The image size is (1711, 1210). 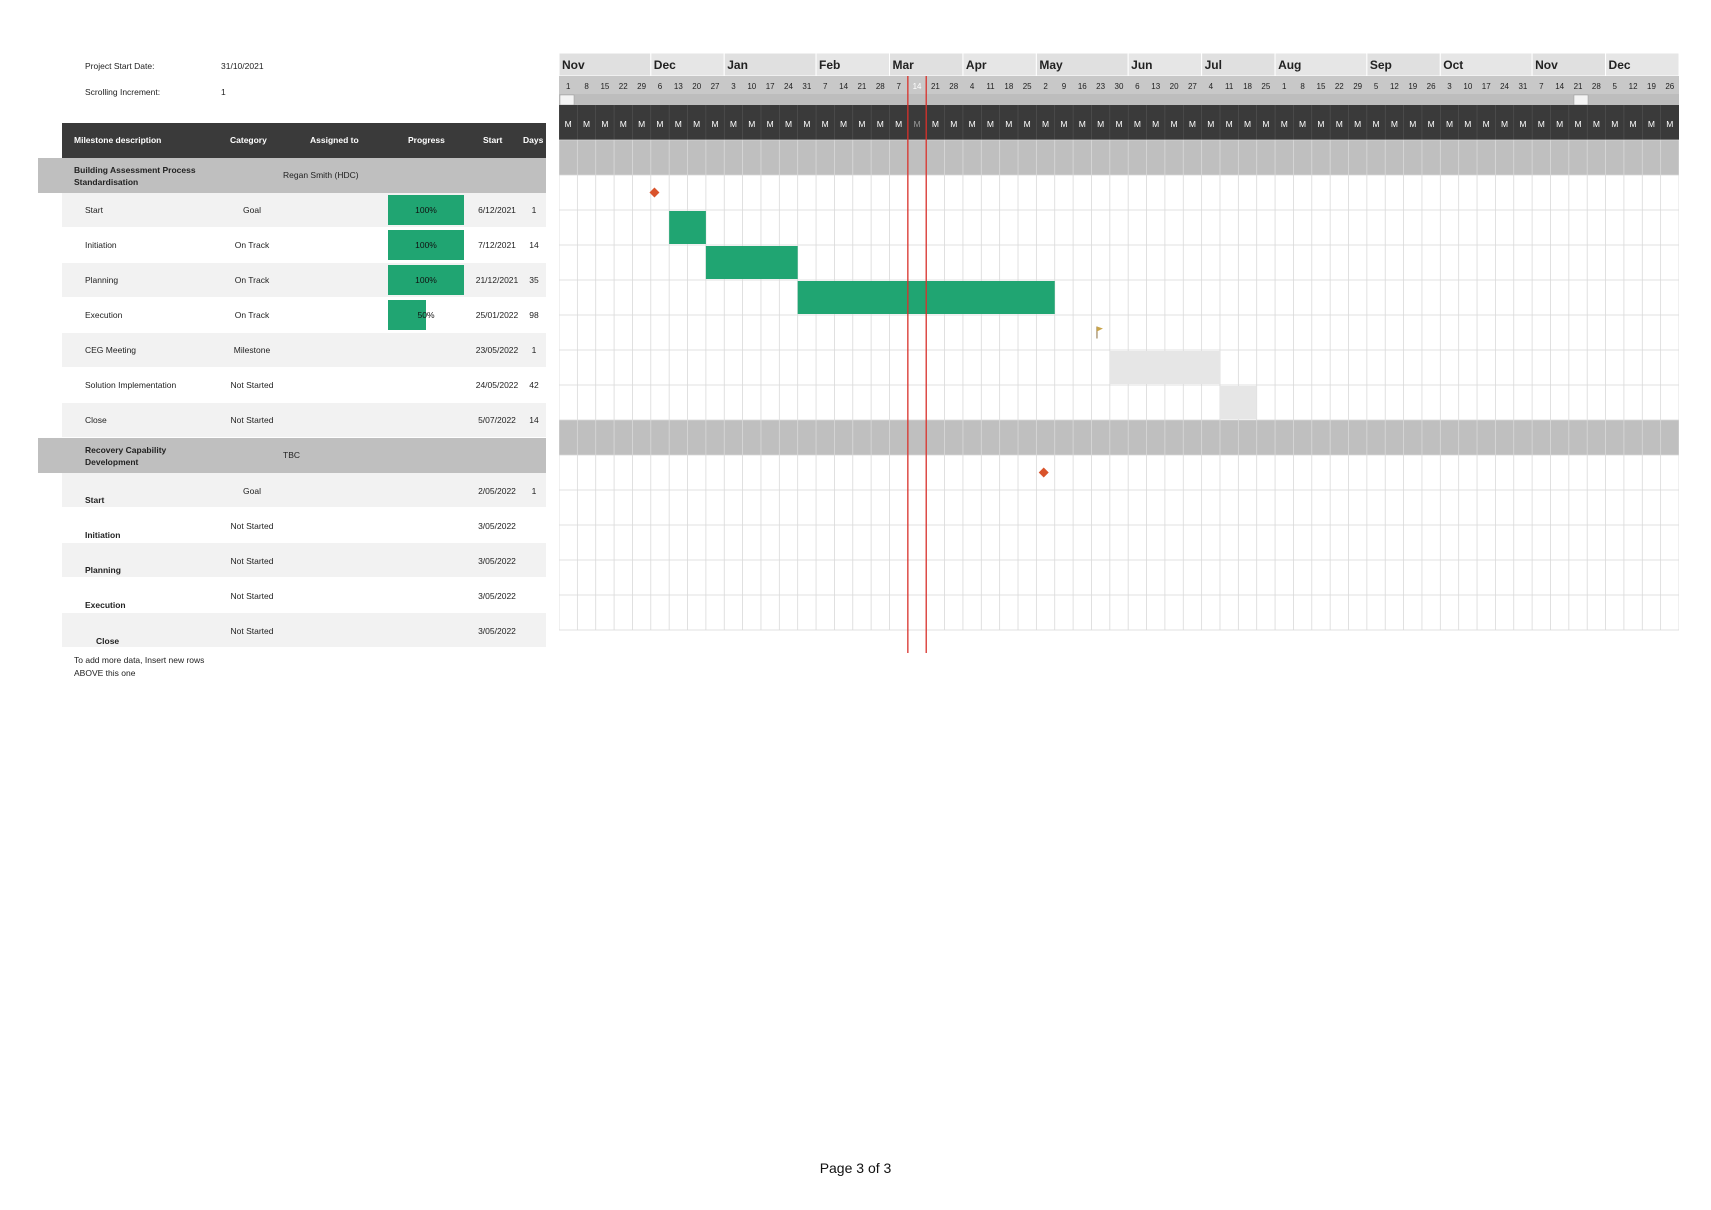 I want to click on task-row: Start Goal 2/05/2022 1, so click(x=304, y=490).